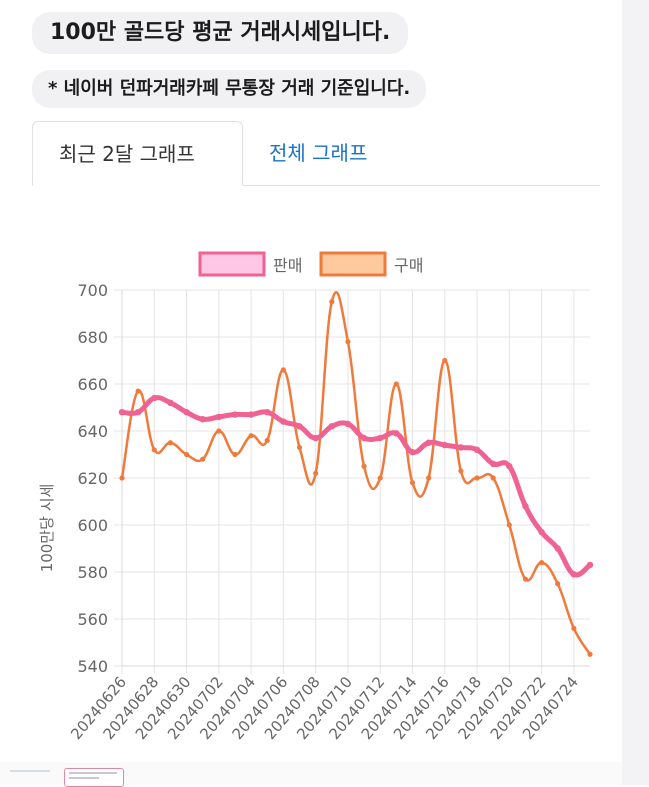 This screenshot has height=787, width=649. I want to click on legend-swatch-sell, so click(232, 264).